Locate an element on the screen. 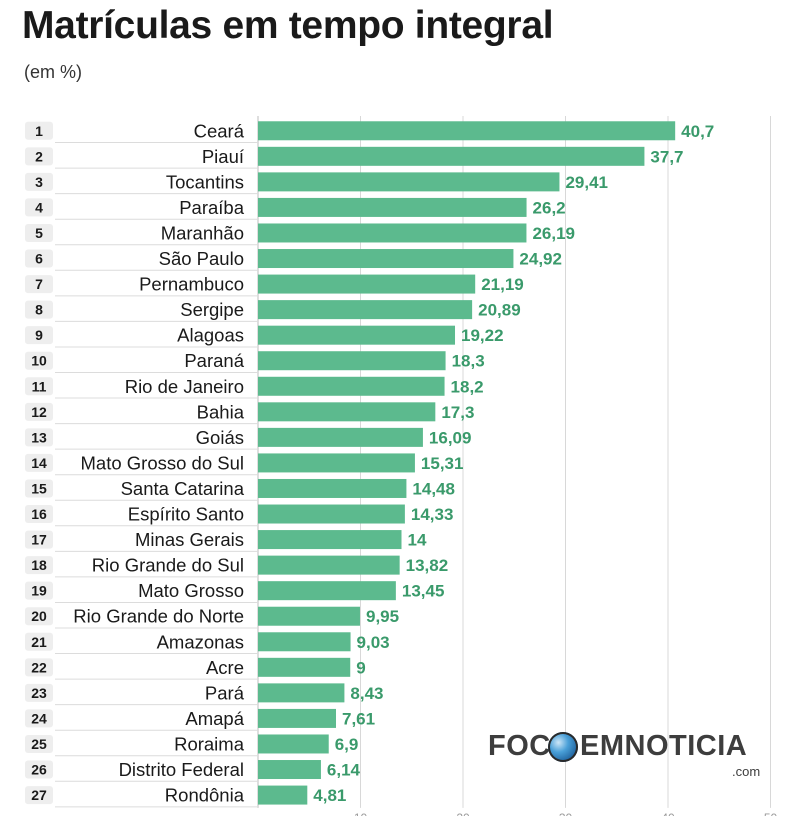 The image size is (800, 816). value-label: 40,7 is located at coordinates (697, 131).